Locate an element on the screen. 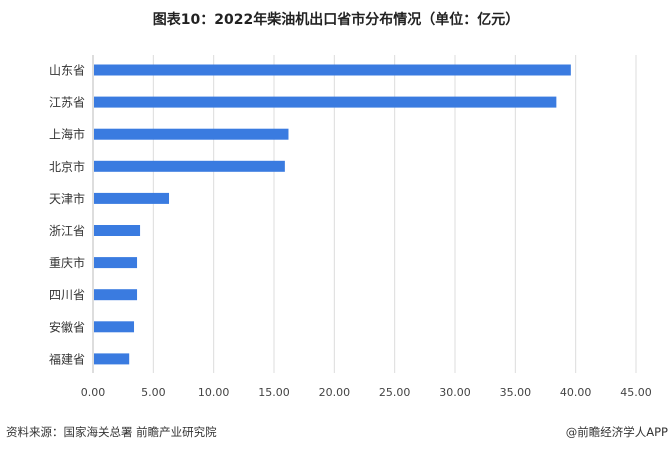 Image resolution: width=672 pixels, height=451 pixels. bar-北京市 is located at coordinates (189, 166).